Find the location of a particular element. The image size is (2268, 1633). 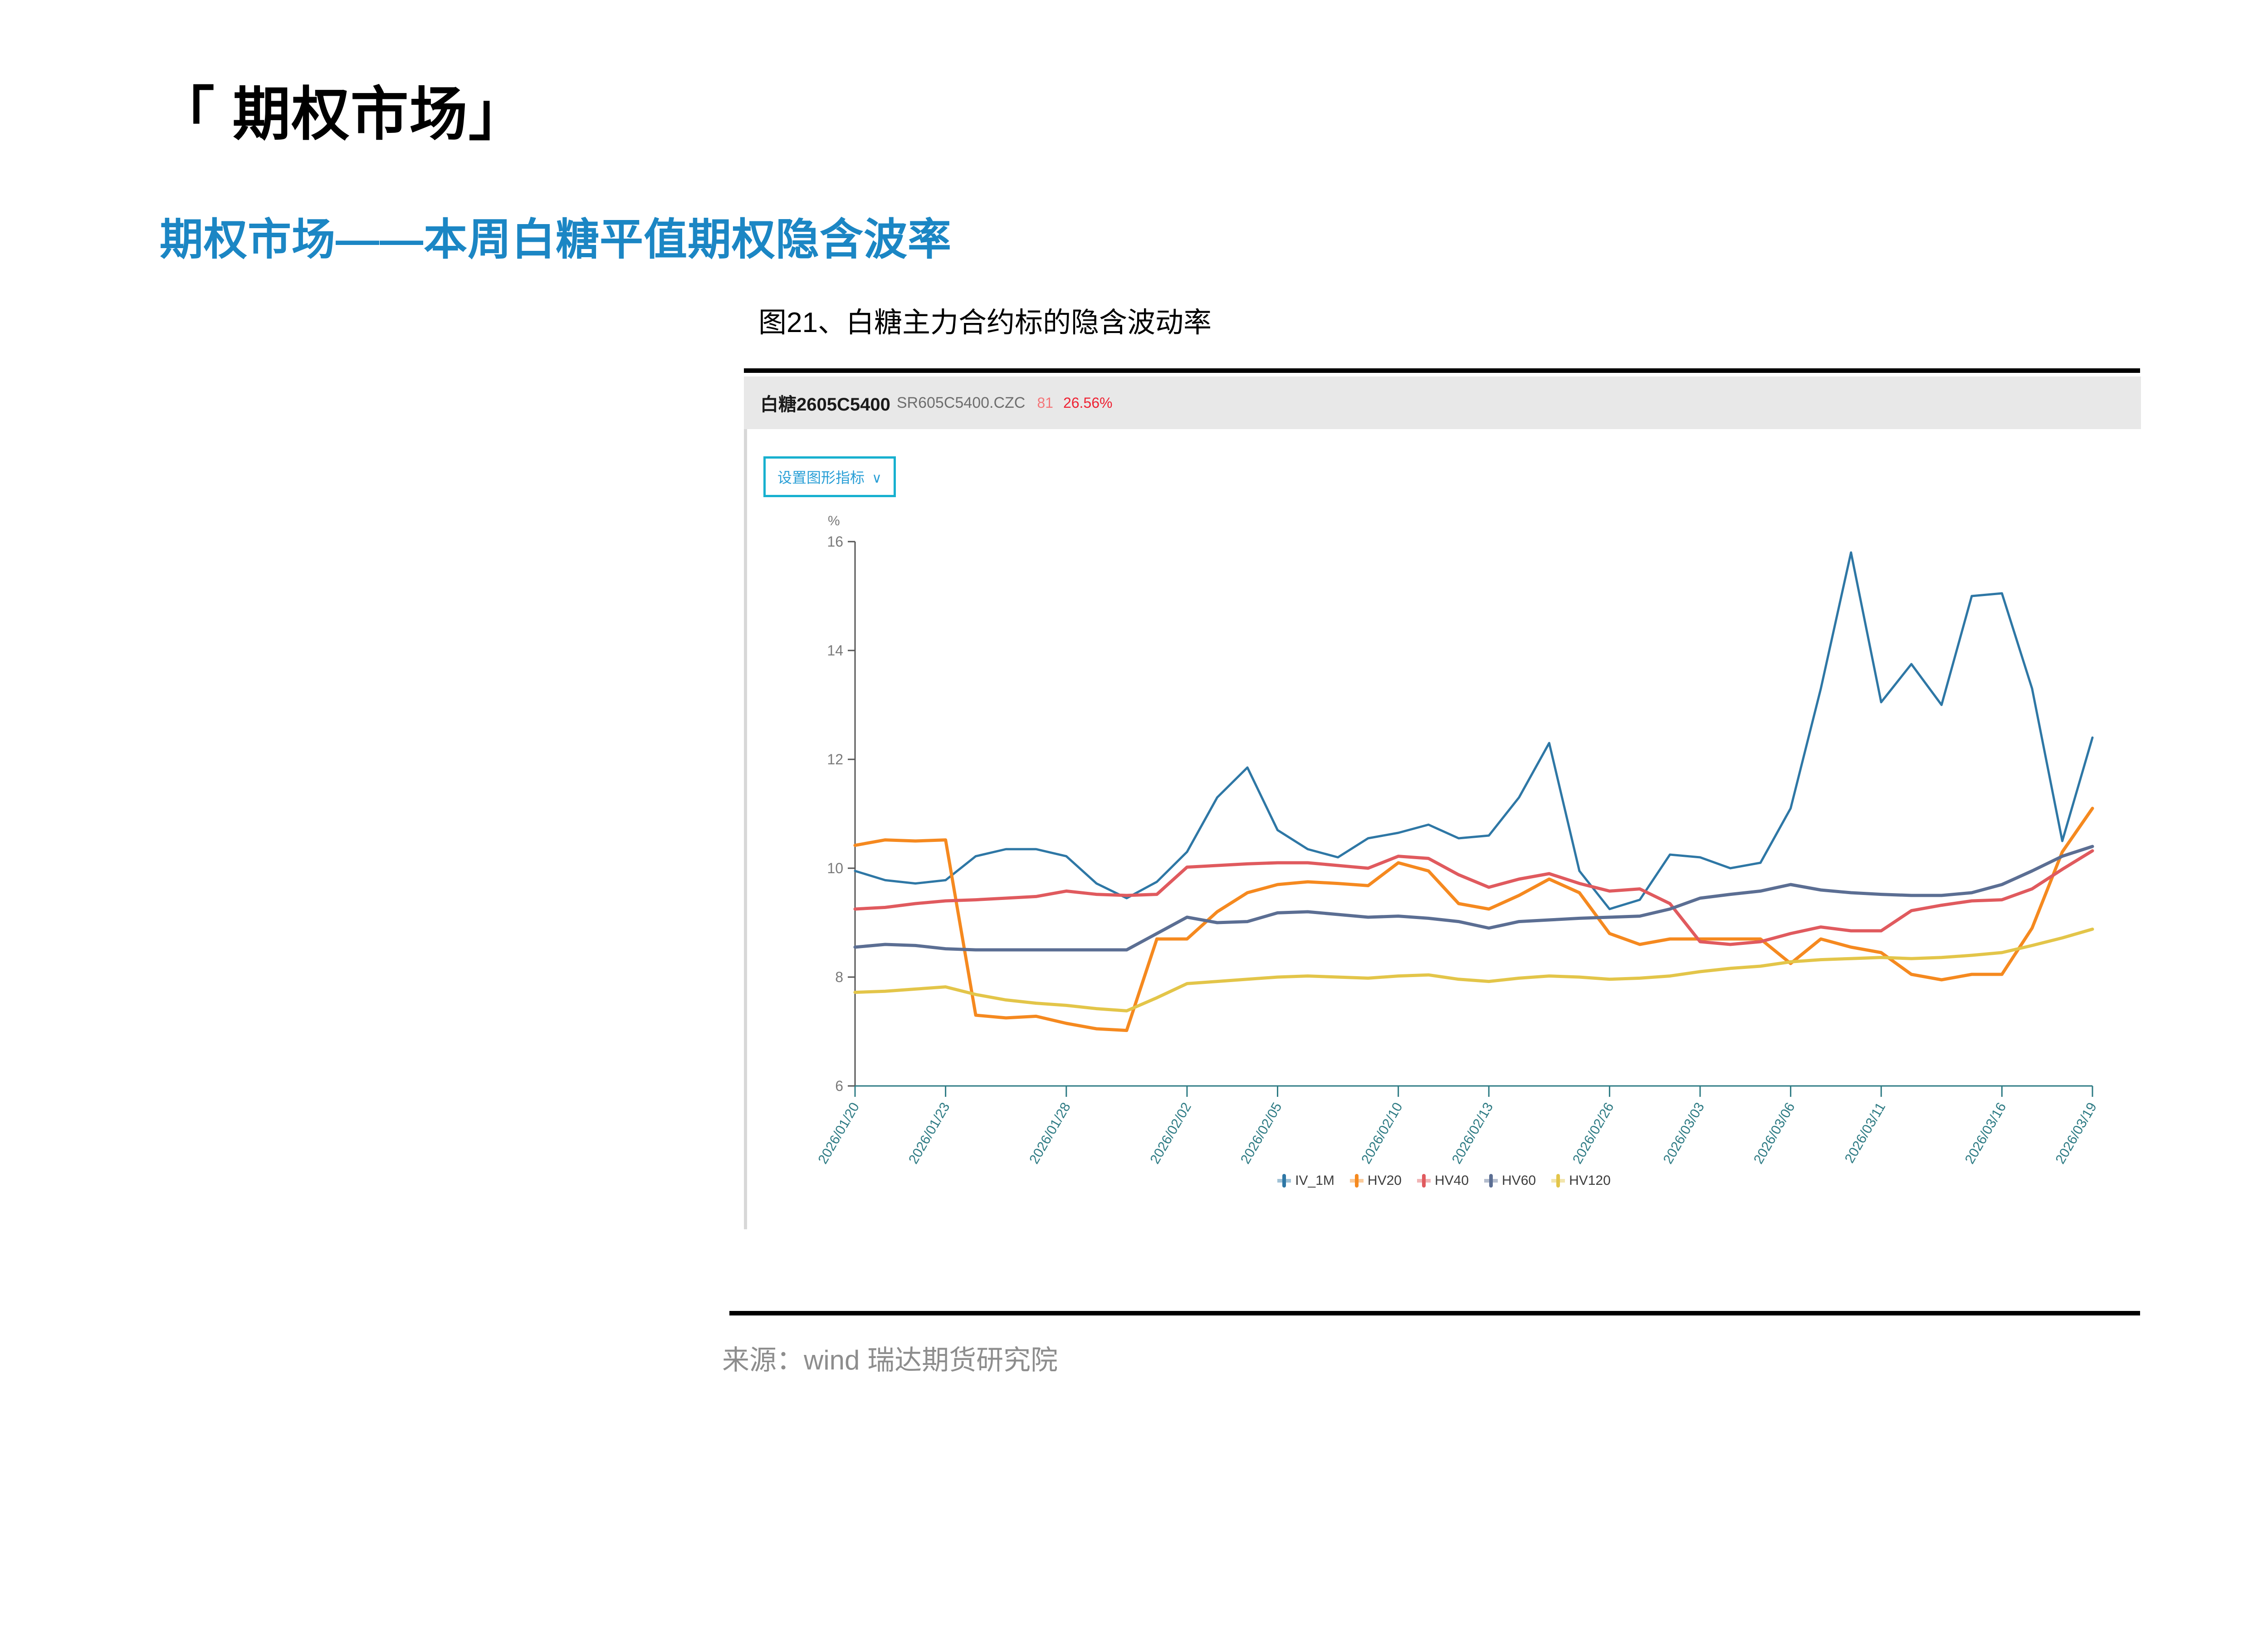

chart-legend: IV_1M HV20 HV40 HV60 HV120 is located at coordinates (1444, 1180).